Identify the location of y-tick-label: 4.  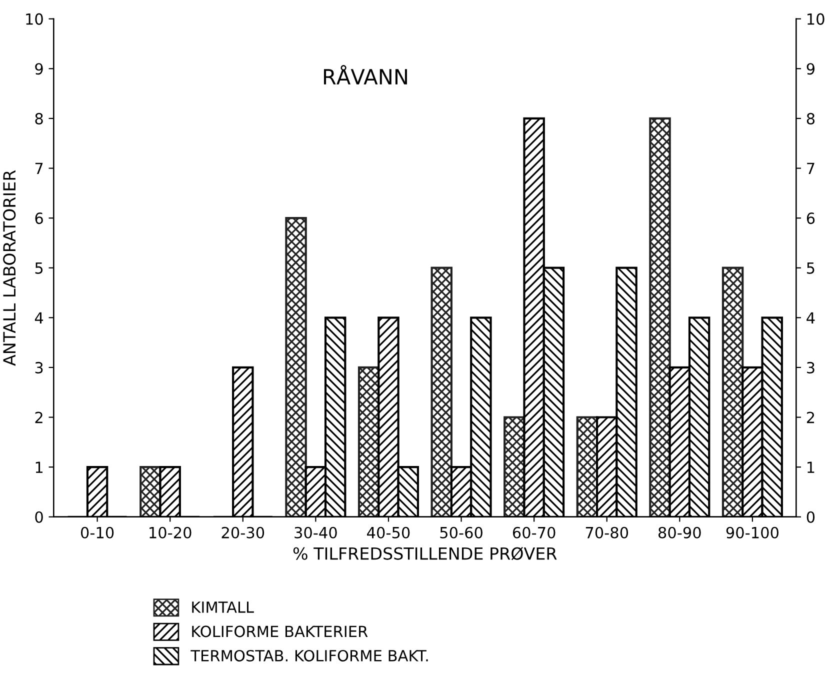
(39, 318).